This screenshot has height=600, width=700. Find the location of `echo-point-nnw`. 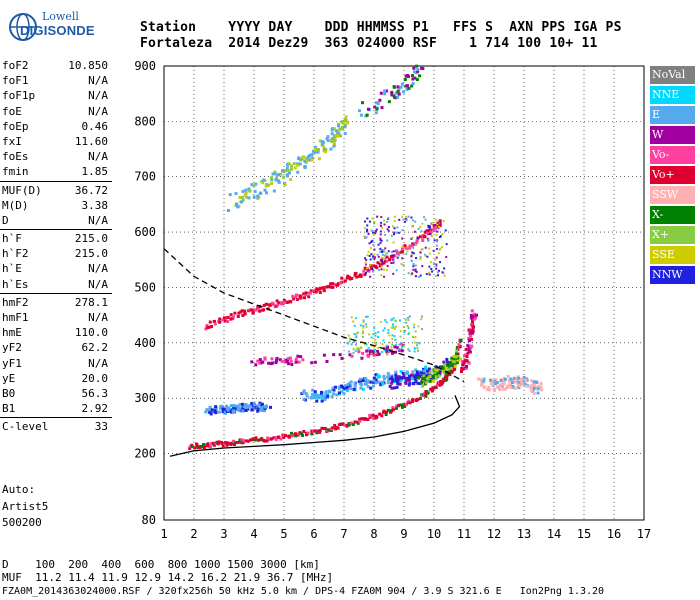

echo-point-nnw is located at coordinates (399, 377).